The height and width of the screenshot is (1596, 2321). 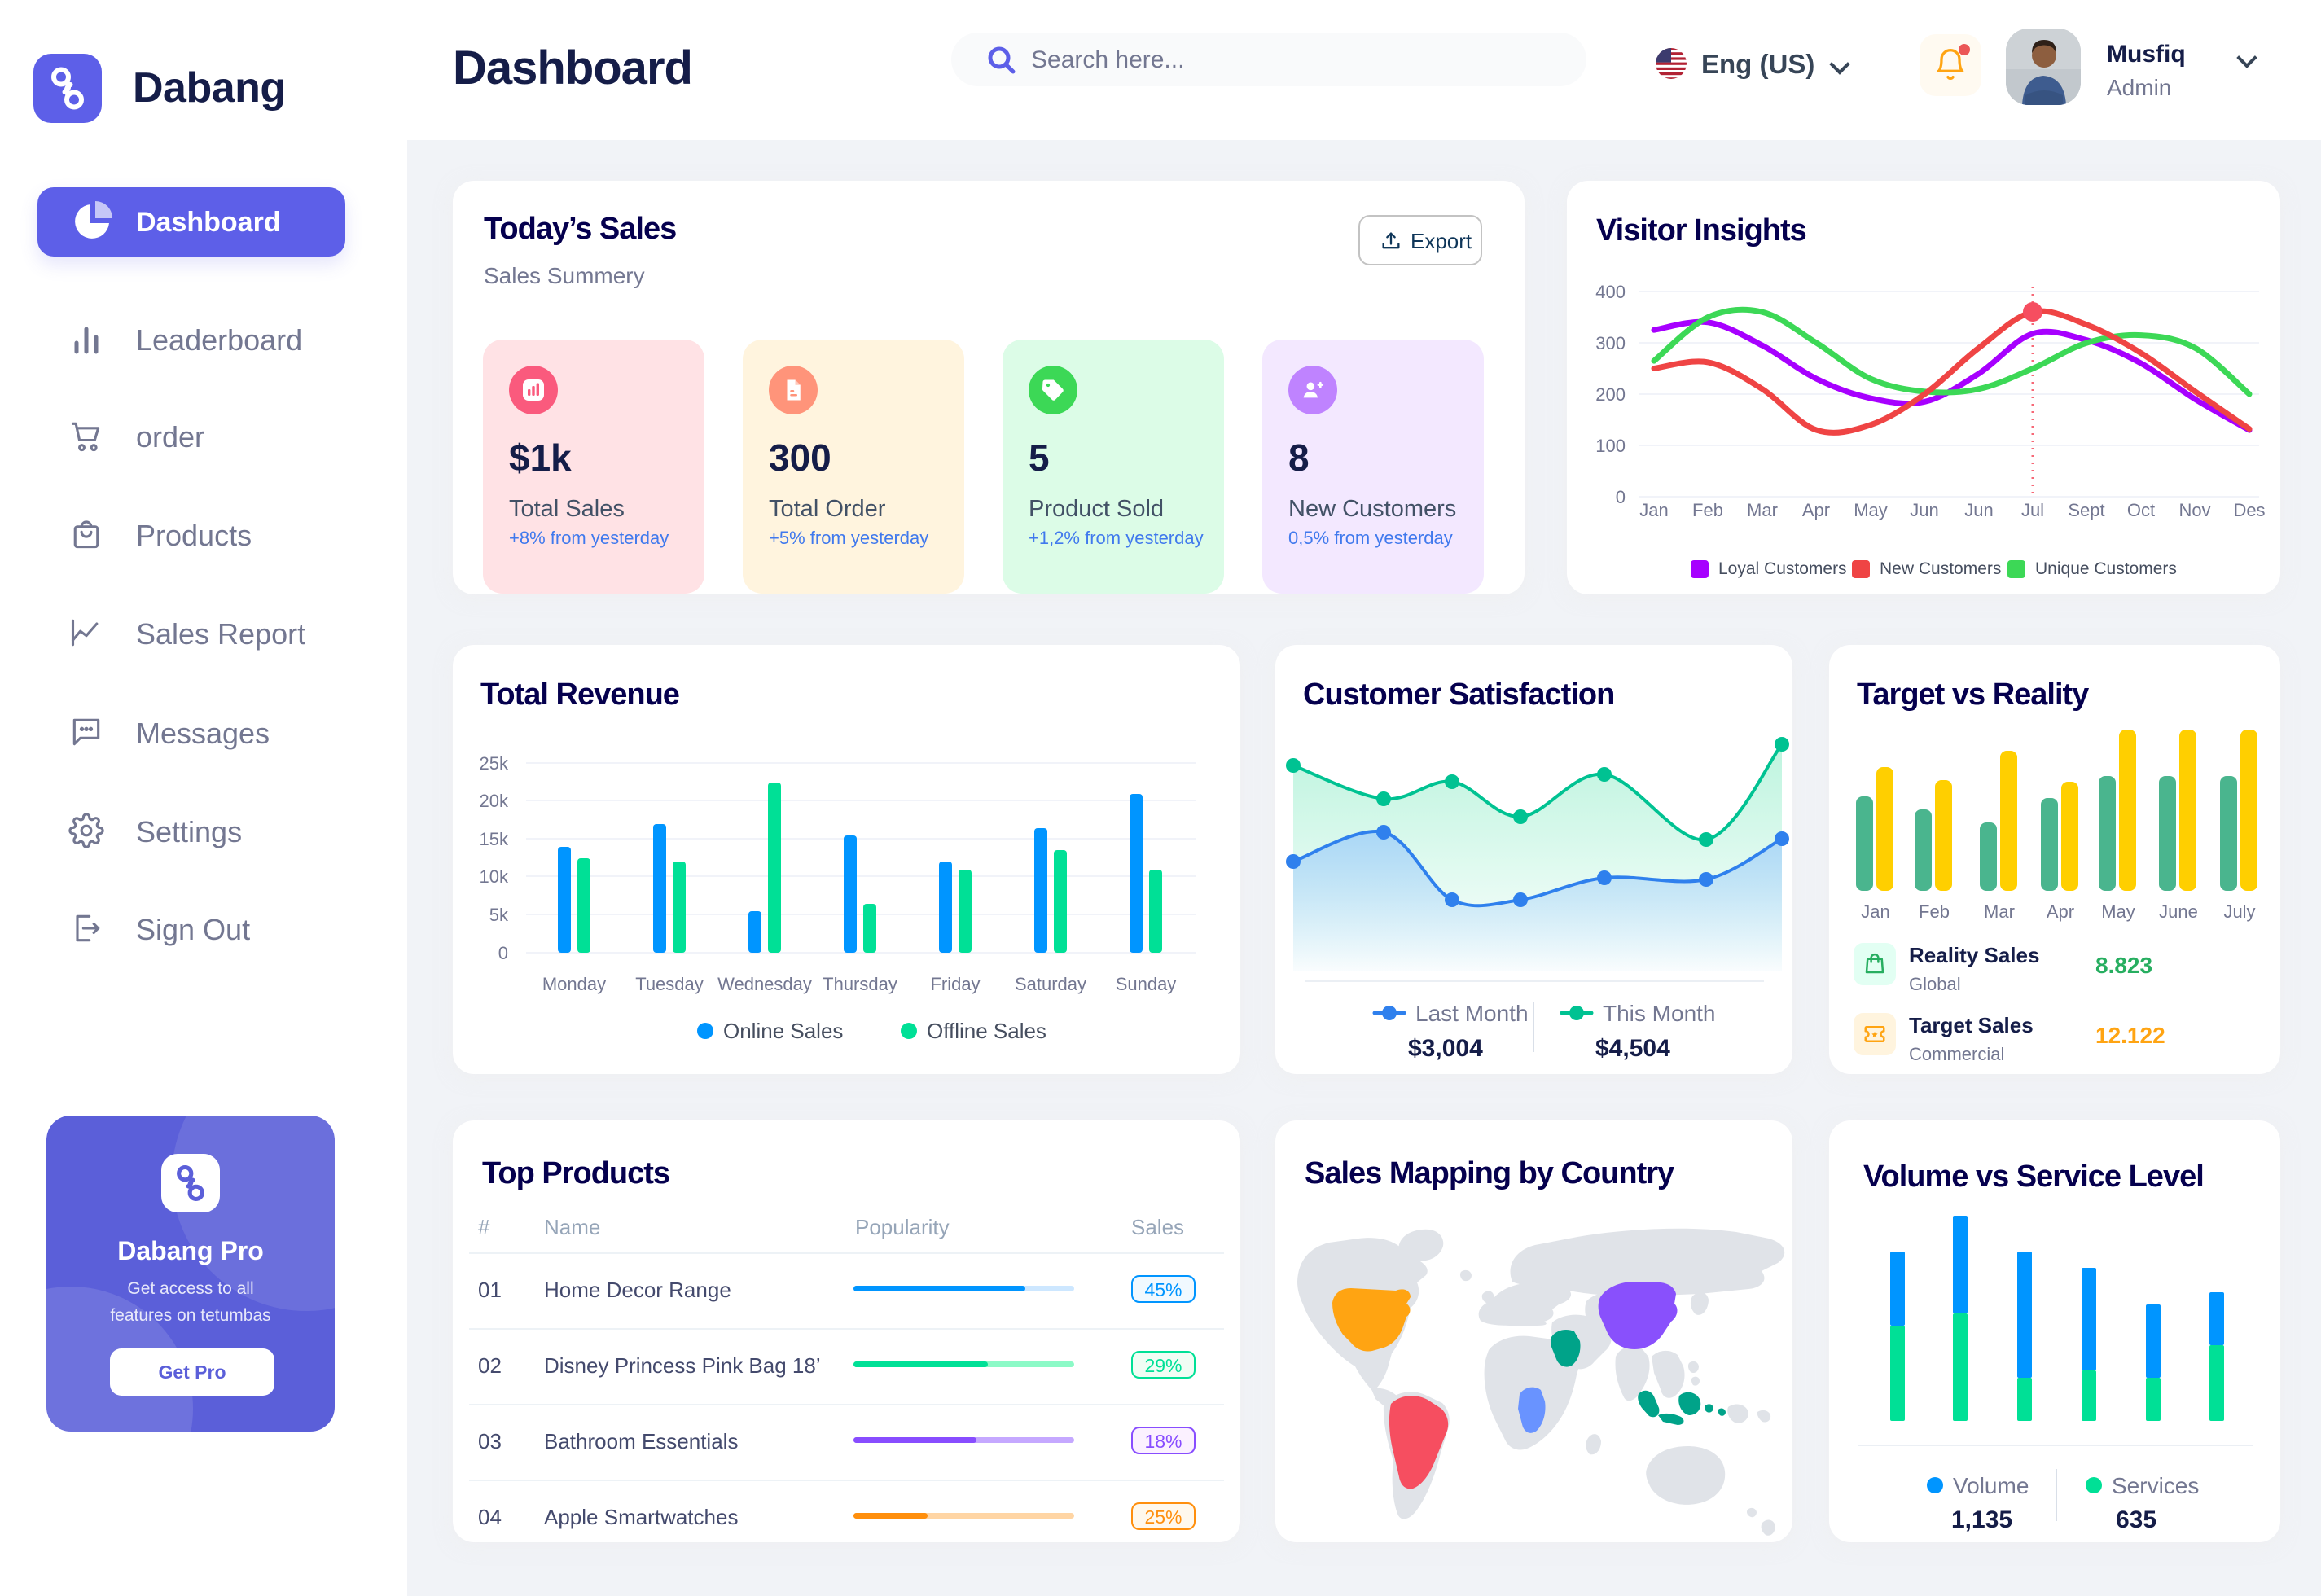 What do you see at coordinates (2194, 510) in the screenshot?
I see `svg-text: Nov` at bounding box center [2194, 510].